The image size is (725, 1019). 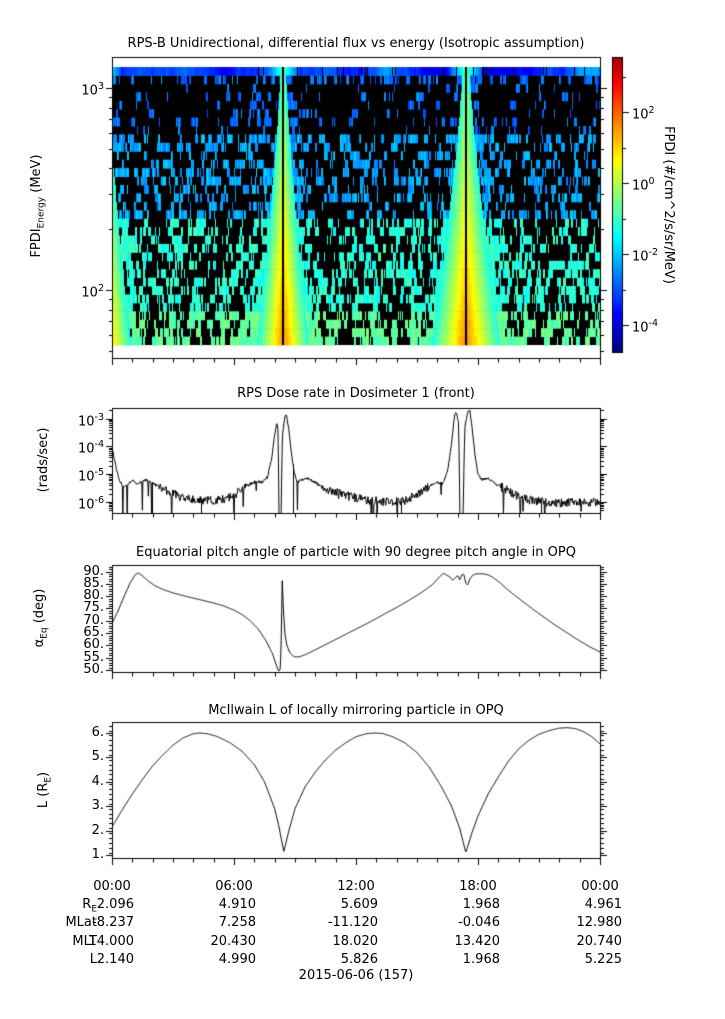 I want to click on table-value-cell: 5.225, so click(x=603, y=959).